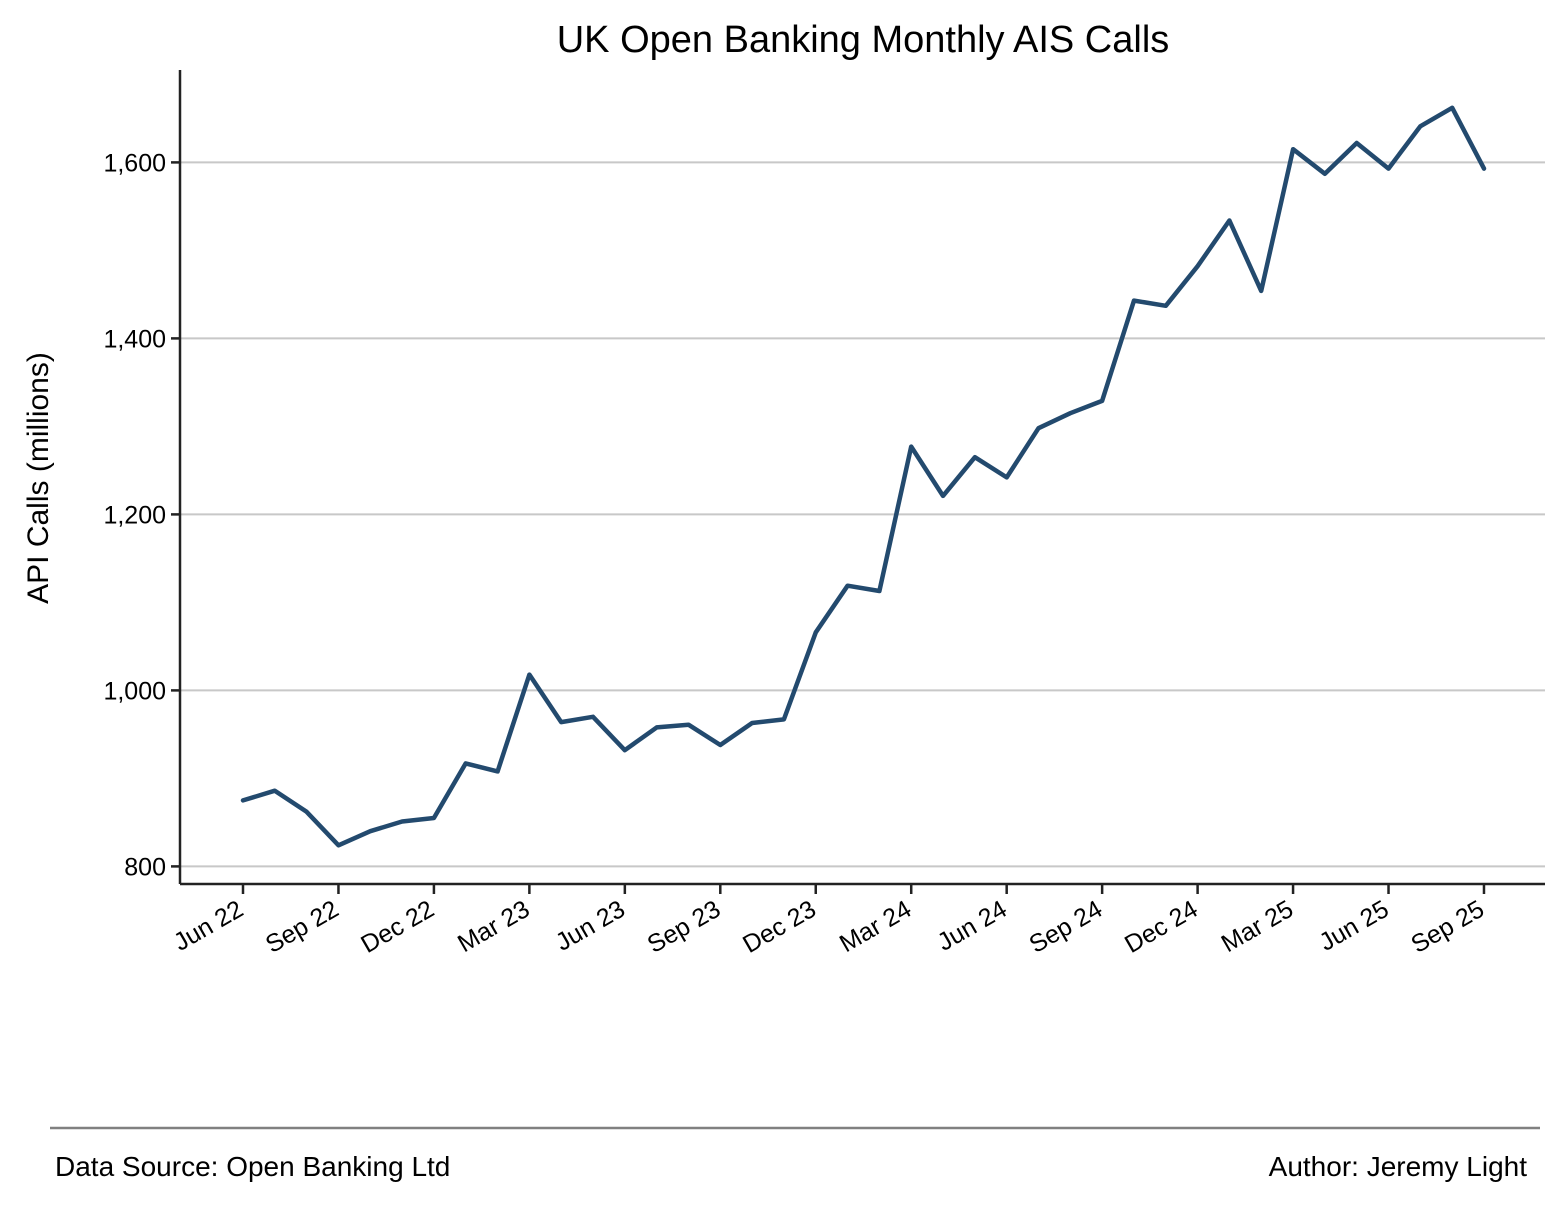 The width and height of the screenshot is (1567, 1206). I want to click on y-tick-label: 800, so click(145, 867).